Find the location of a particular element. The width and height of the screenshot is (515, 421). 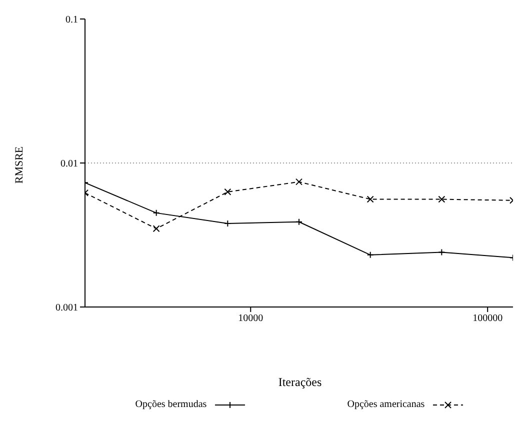

y-tick-label: 0.001 is located at coordinates (67, 308).